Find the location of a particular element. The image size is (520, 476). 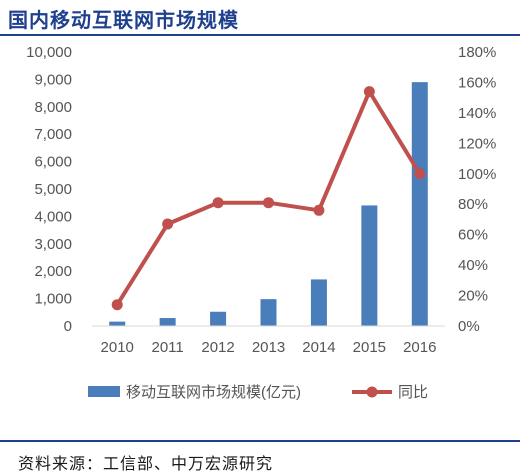

y-right-tick-label: 140% is located at coordinates (477, 113).